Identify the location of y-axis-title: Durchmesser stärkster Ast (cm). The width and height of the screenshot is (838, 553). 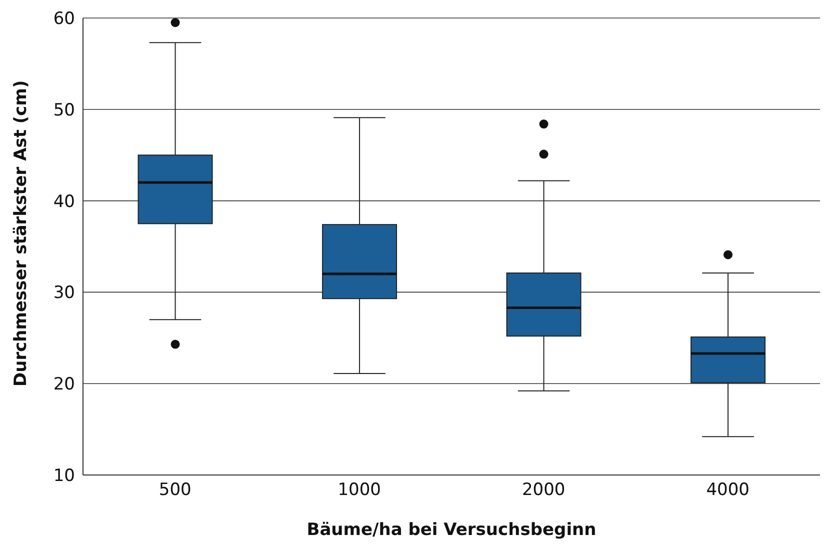
(21, 233).